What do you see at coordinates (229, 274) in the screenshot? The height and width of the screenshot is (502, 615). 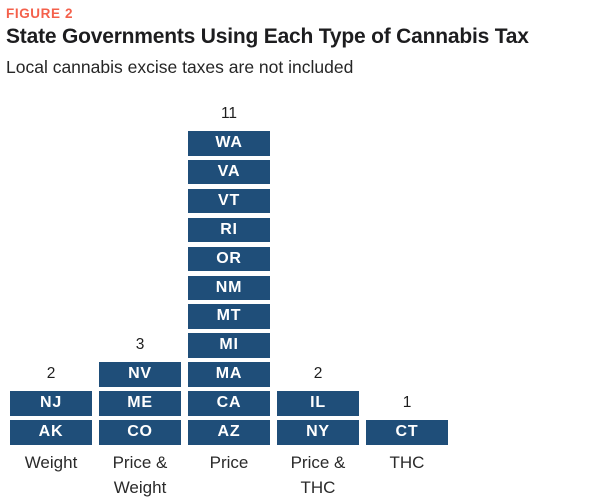 I see `chart-column-price: 11 WA VA VT RI OR NM MT MI MA CA AZ` at bounding box center [229, 274].